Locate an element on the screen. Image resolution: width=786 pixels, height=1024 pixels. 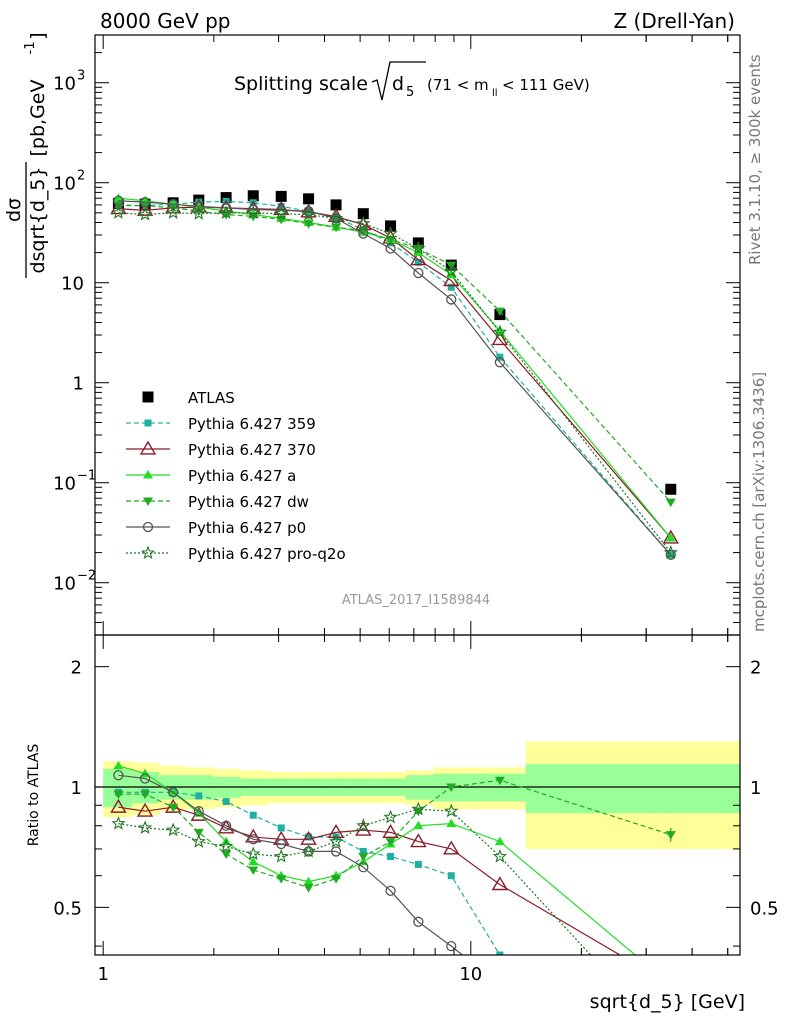
ratio-series-pythia-6-427-pro-q2o is located at coordinates (351, 878).